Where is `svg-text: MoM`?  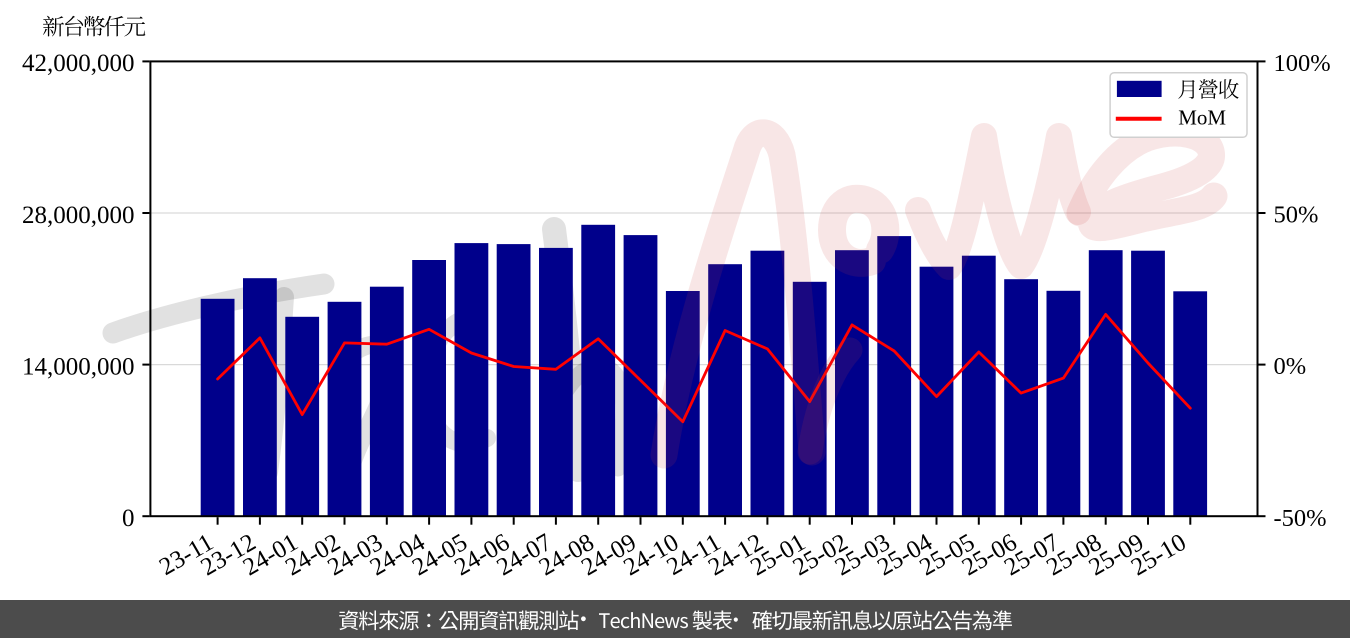
svg-text: MoM is located at coordinates (1202, 117).